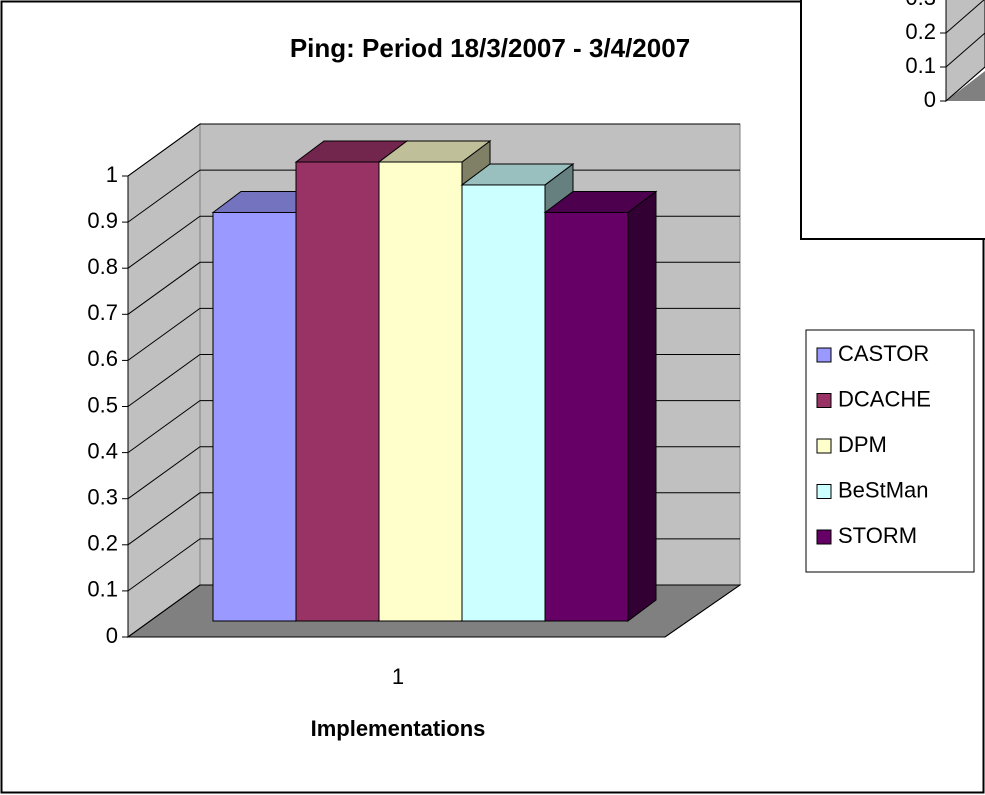  What do you see at coordinates (102, 543) in the screenshot?
I see `y-tick-label: 0.2` at bounding box center [102, 543].